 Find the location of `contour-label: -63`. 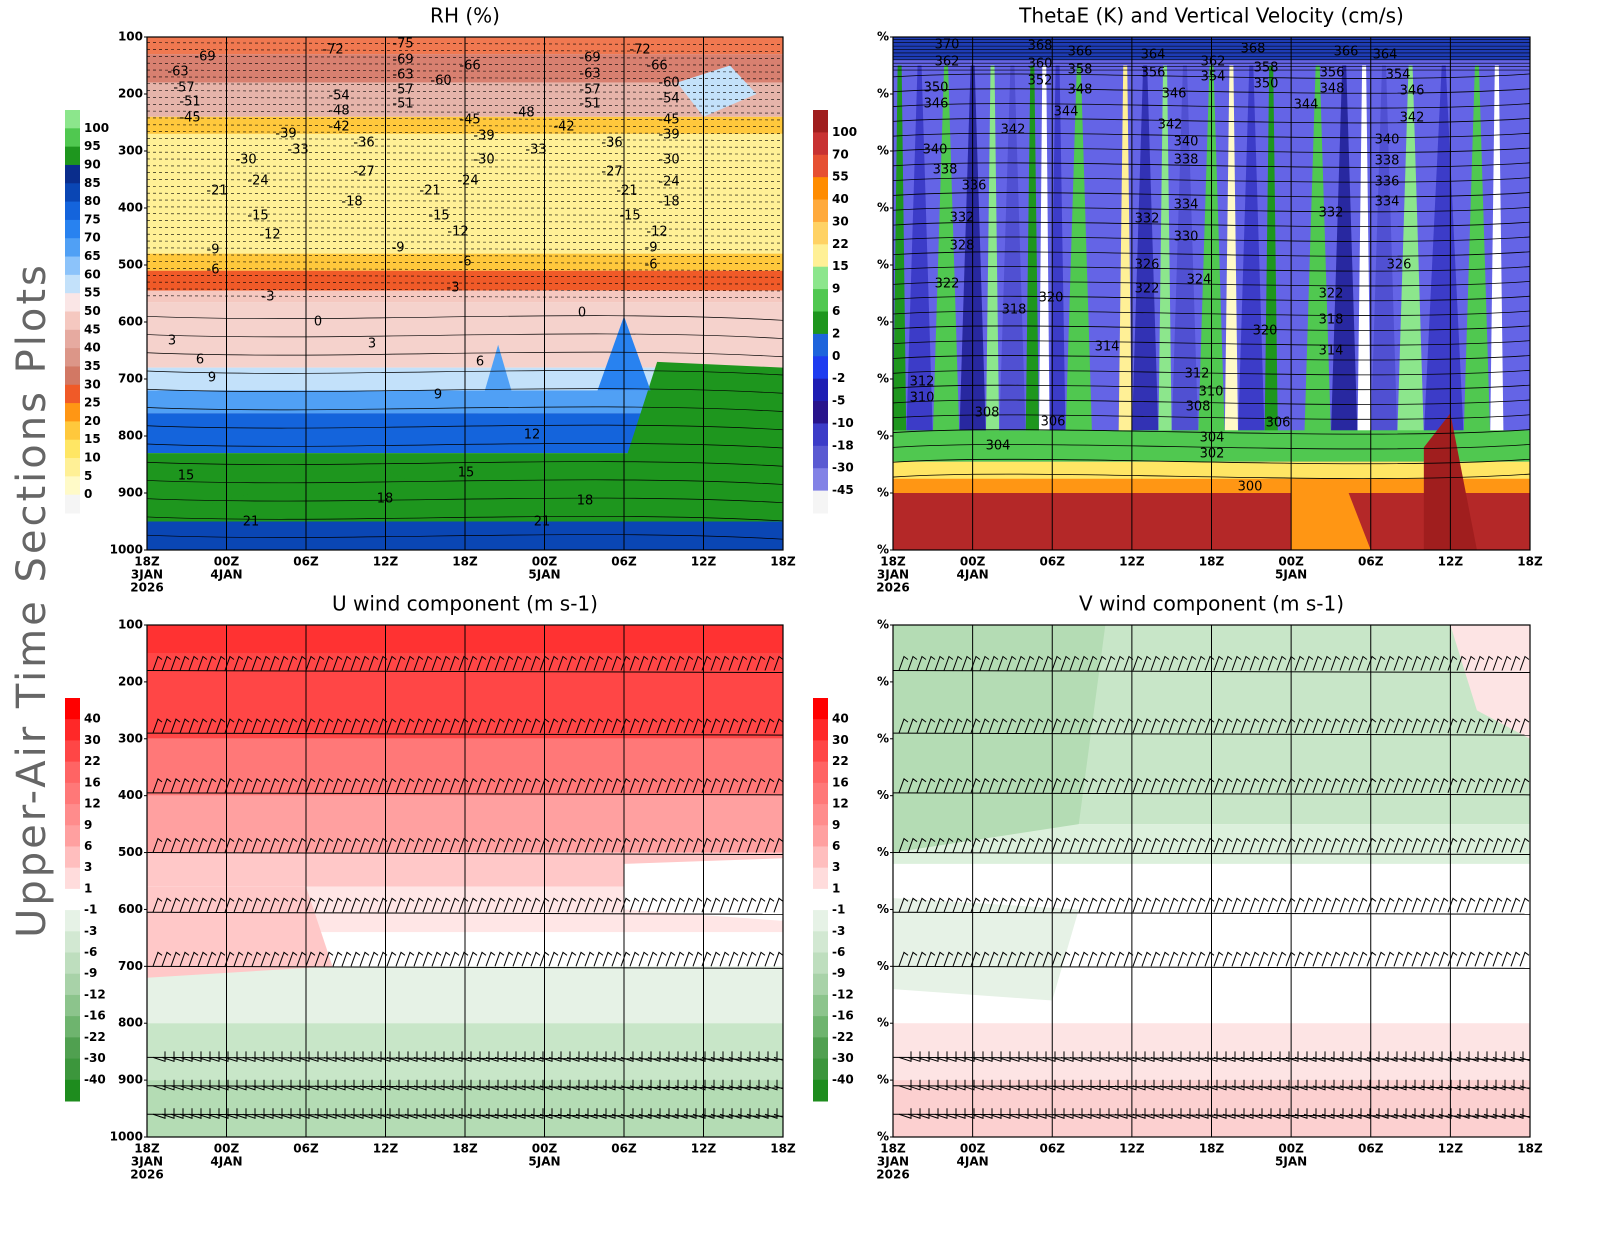

contour-label: -63 is located at coordinates (589, 74).